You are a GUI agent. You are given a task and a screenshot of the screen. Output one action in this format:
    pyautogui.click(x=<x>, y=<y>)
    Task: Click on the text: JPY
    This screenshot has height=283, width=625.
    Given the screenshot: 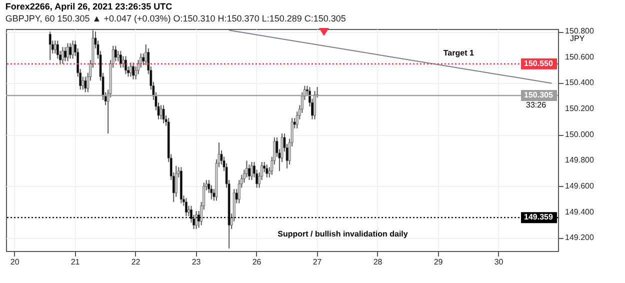 What is the action you would take?
    pyautogui.click(x=578, y=38)
    